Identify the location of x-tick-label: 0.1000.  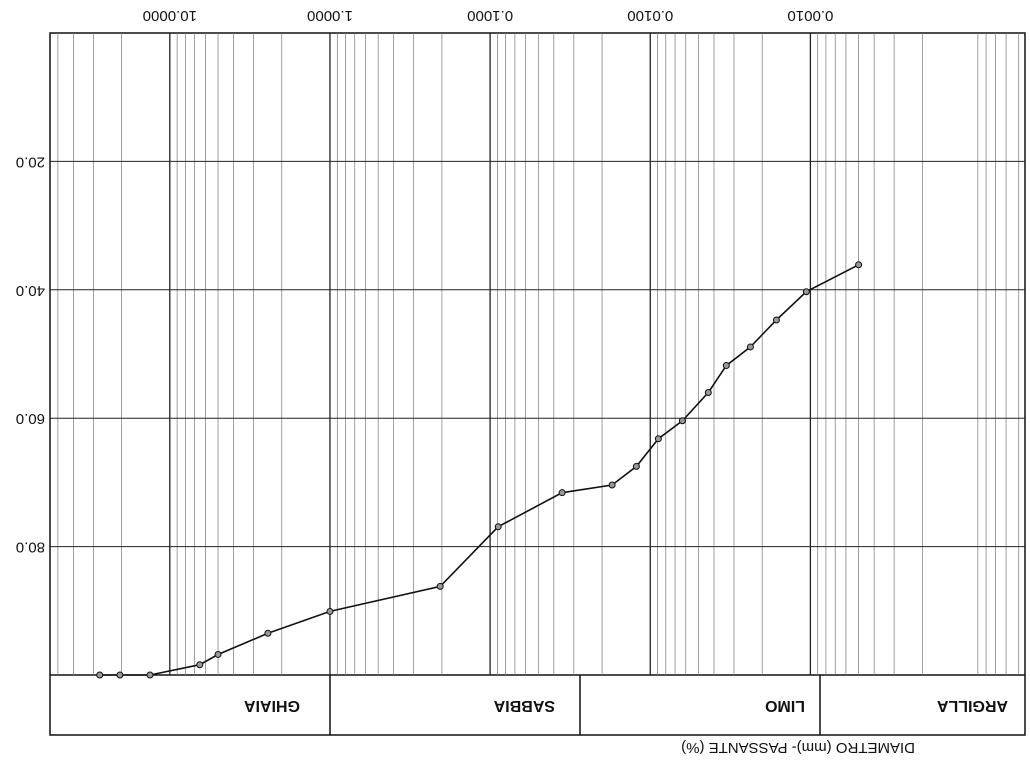
(490, 15).